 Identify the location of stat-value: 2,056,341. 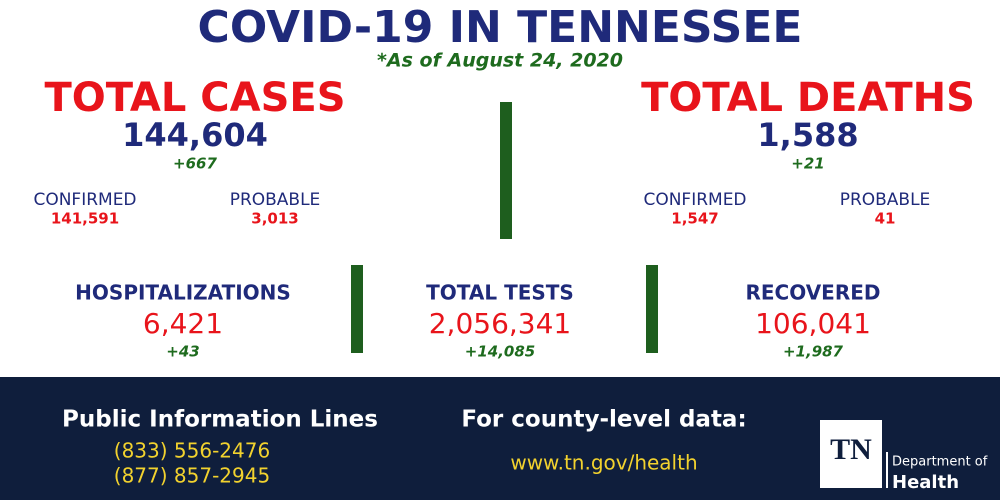
(500, 323).